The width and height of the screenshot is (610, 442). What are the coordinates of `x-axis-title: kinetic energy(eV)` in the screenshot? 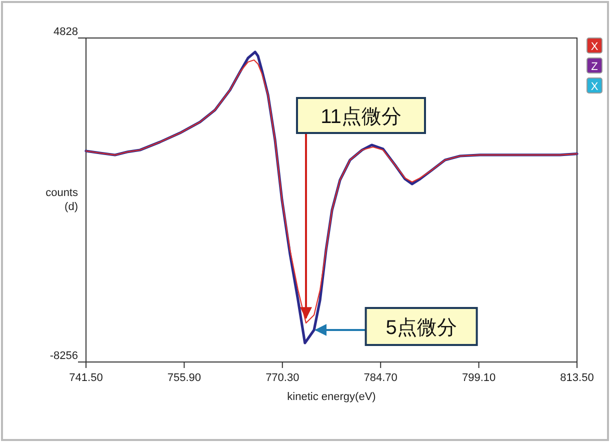 It's located at (331, 397).